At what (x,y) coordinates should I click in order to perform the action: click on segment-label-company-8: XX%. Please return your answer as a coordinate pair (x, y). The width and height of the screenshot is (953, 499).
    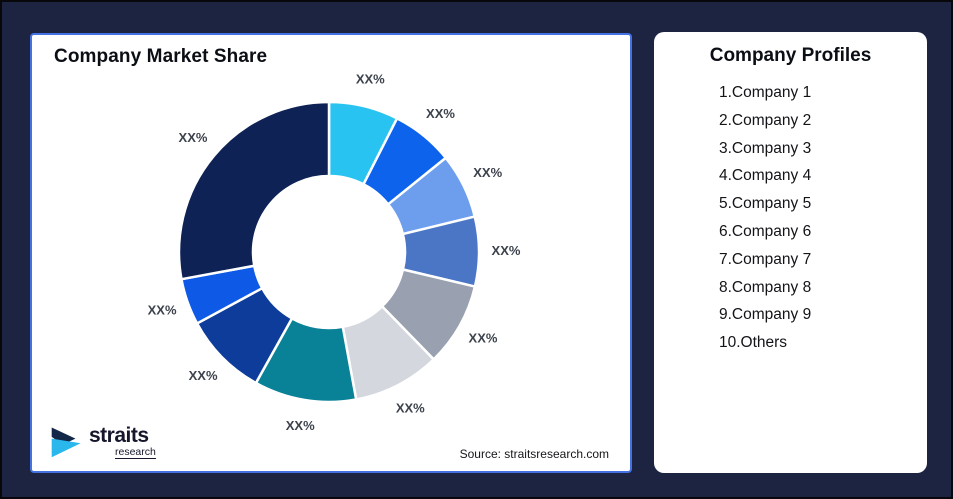
    Looking at the image, I should click on (203, 375).